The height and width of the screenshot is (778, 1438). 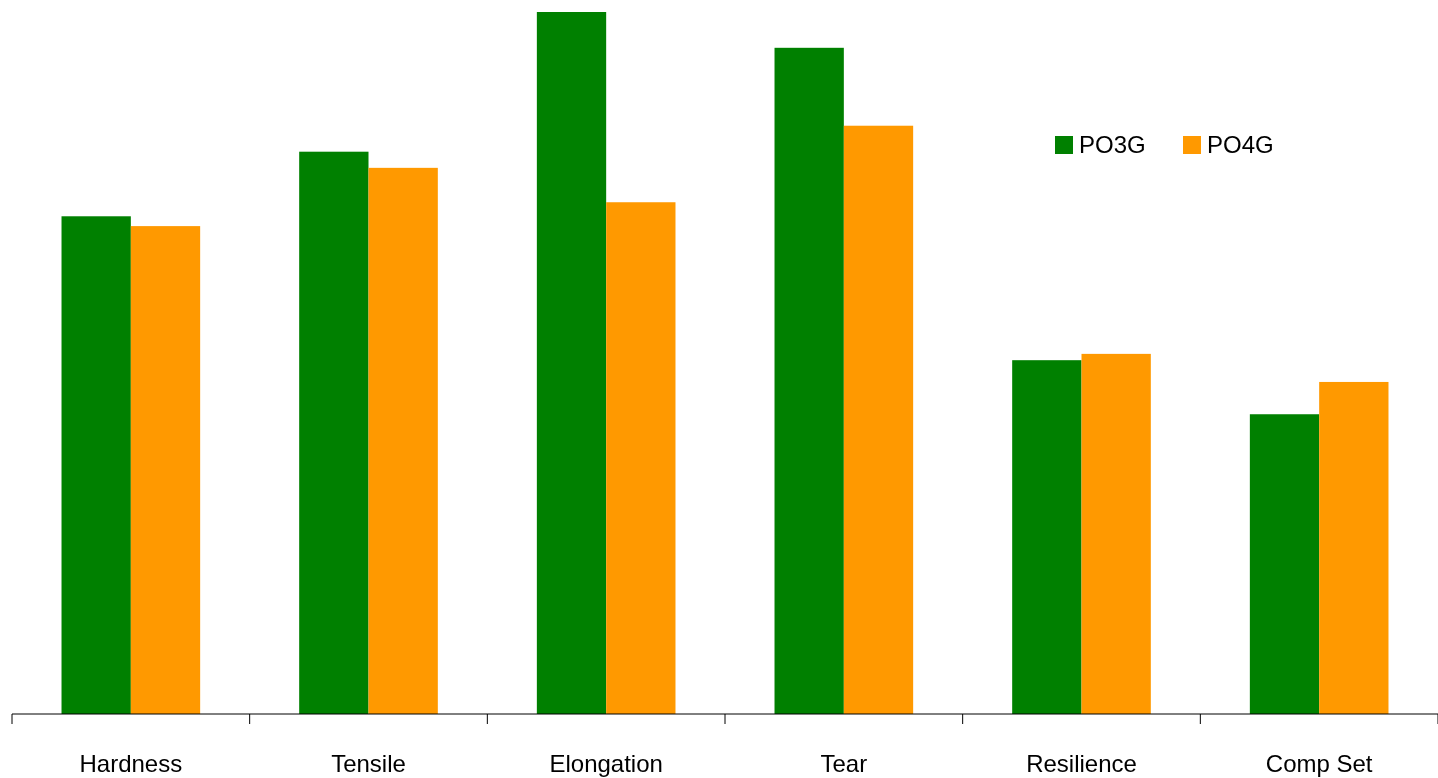 What do you see at coordinates (1240, 144) in the screenshot?
I see `legend-label: PO4G` at bounding box center [1240, 144].